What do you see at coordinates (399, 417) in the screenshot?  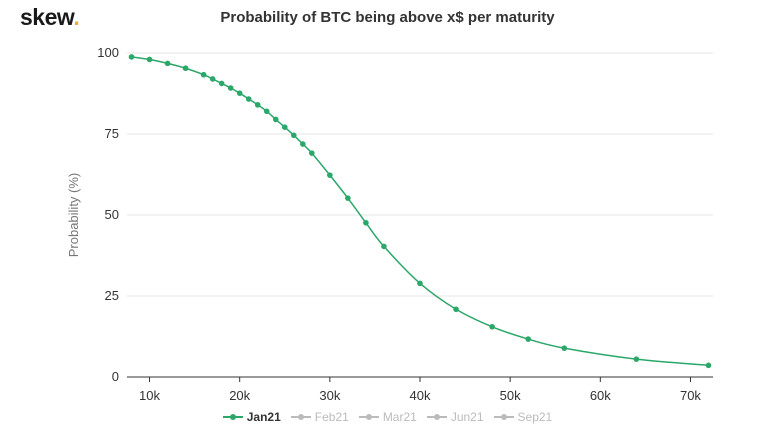 I see `legend-label: Mar21` at bounding box center [399, 417].